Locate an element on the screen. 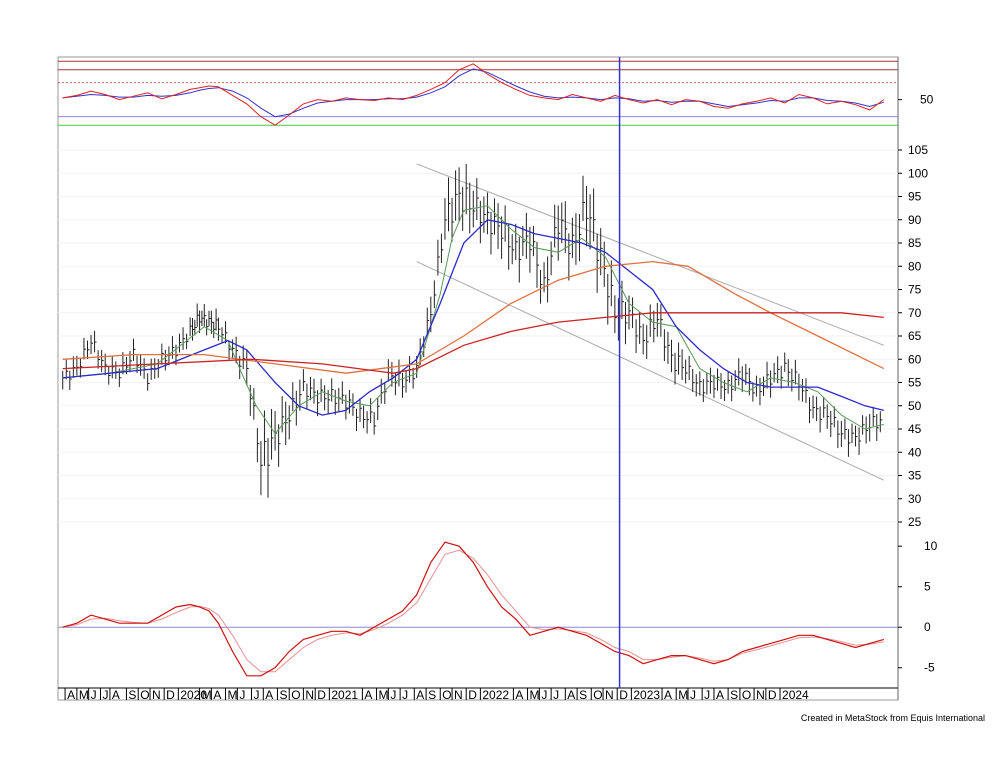 This screenshot has height=768, width=994. price-tick-label: 30 is located at coordinates (915, 499).